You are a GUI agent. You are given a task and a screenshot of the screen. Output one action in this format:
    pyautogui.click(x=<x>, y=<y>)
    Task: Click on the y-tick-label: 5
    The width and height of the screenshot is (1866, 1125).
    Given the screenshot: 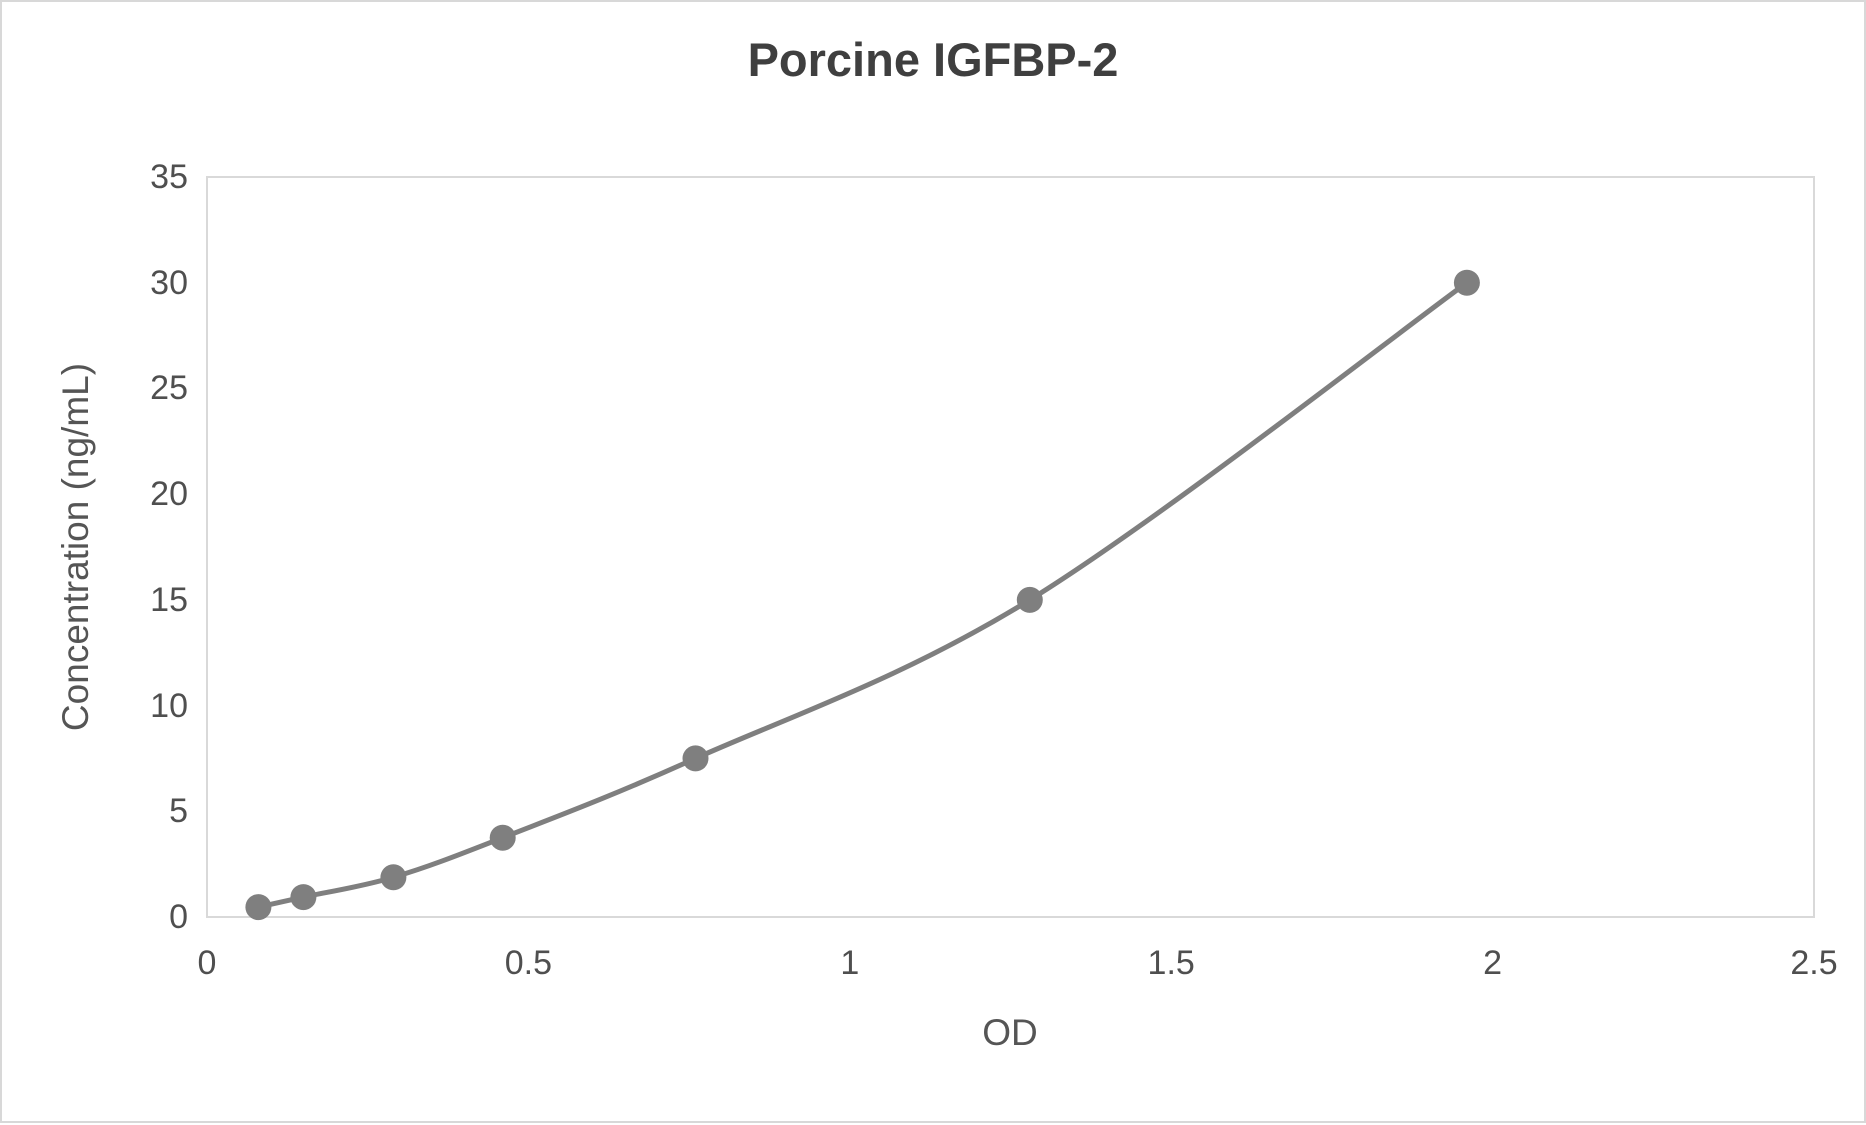 What is the action you would take?
    pyautogui.click(x=178, y=811)
    